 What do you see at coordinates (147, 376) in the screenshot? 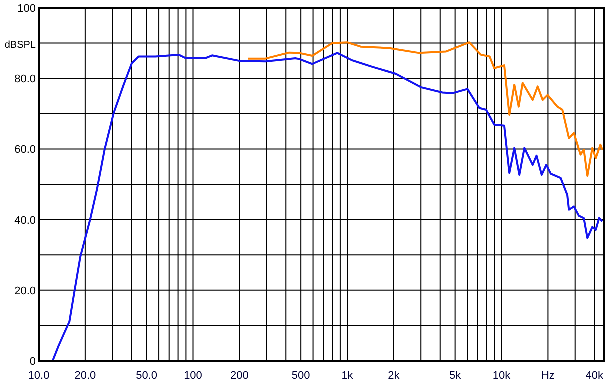
I see `x-tick-label: 50.0` at bounding box center [147, 376].